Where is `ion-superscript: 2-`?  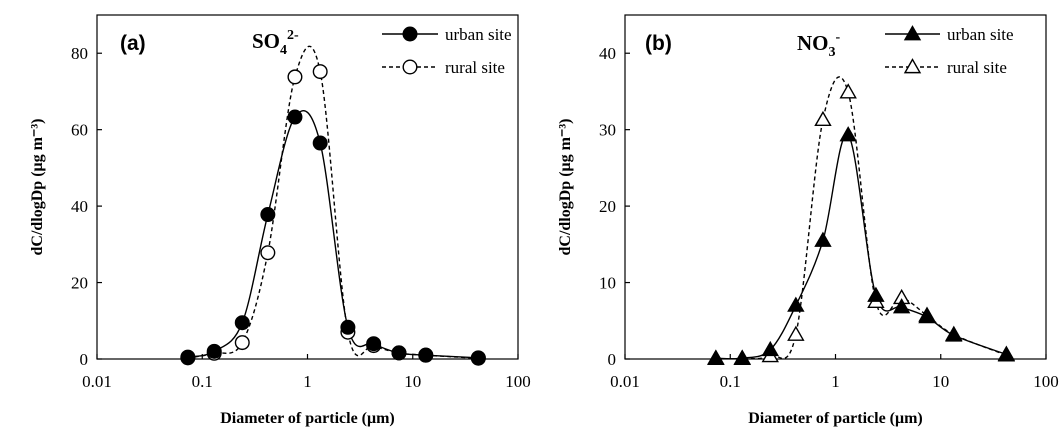
ion-superscript: 2- is located at coordinates (293, 35).